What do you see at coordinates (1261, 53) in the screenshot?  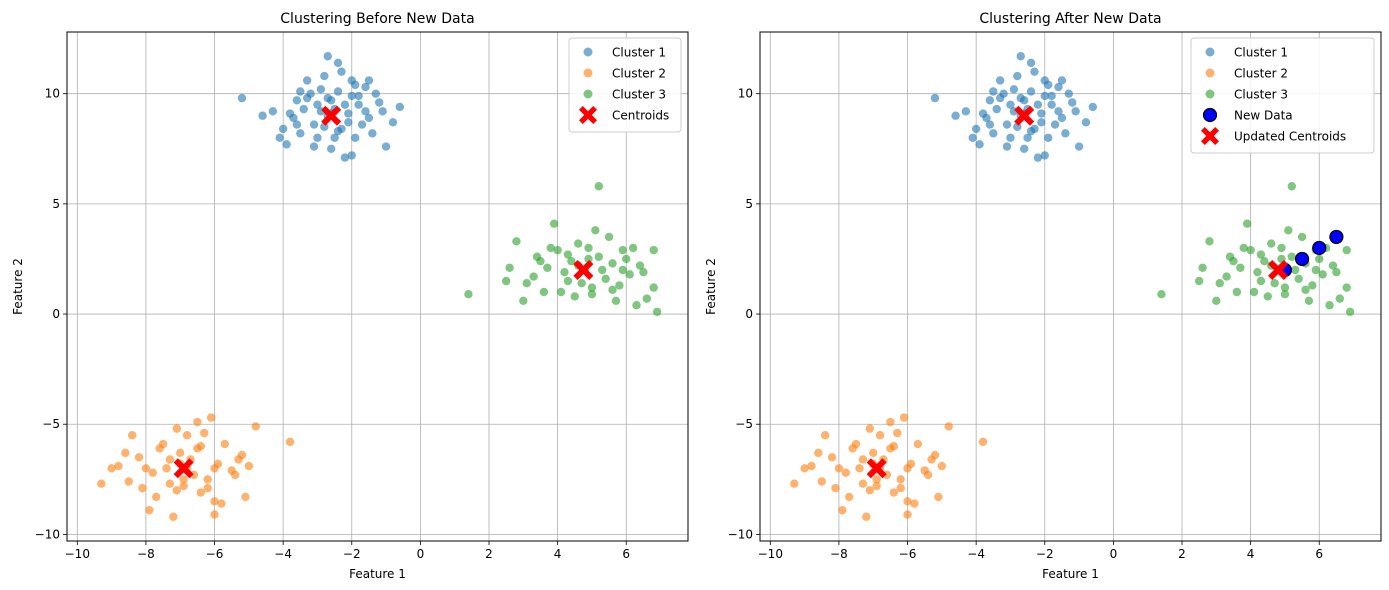 I see `legend-label: Cluster 1` at bounding box center [1261, 53].